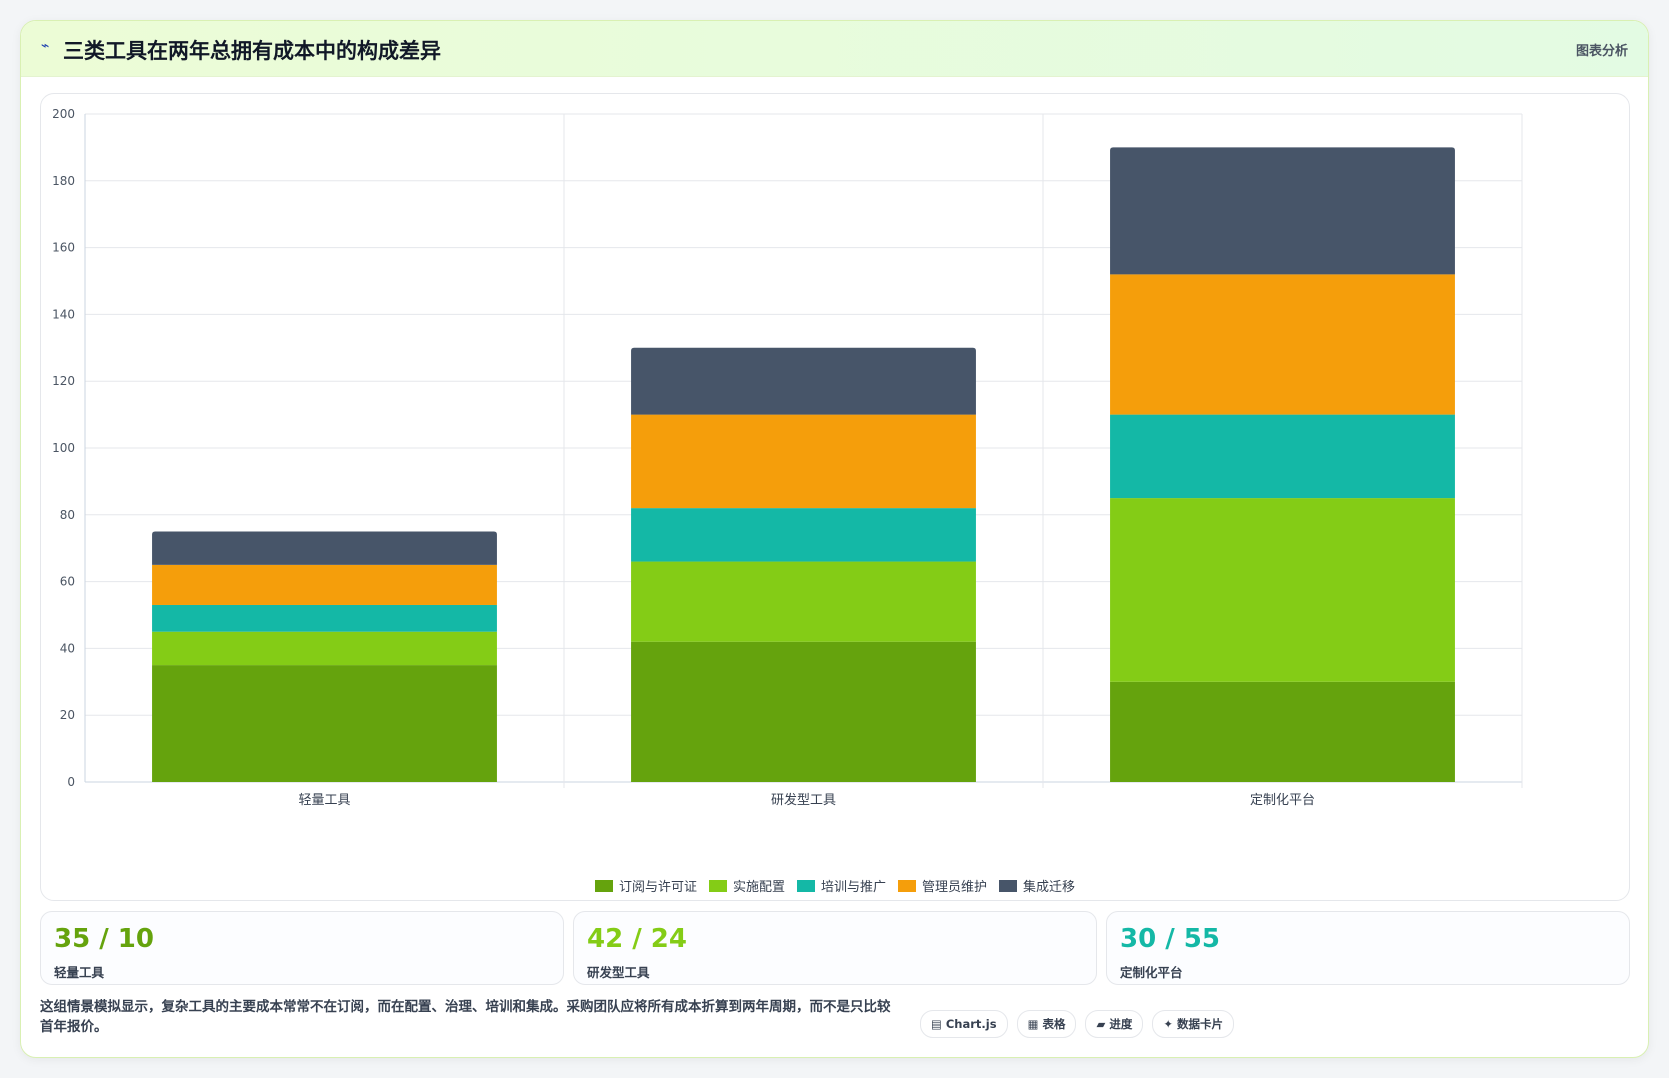 The height and width of the screenshot is (1078, 1669). I want to click on card-header: ⌁ 三类工具在两年总拥有成本中的构成差异 图表分析, so click(834, 49).